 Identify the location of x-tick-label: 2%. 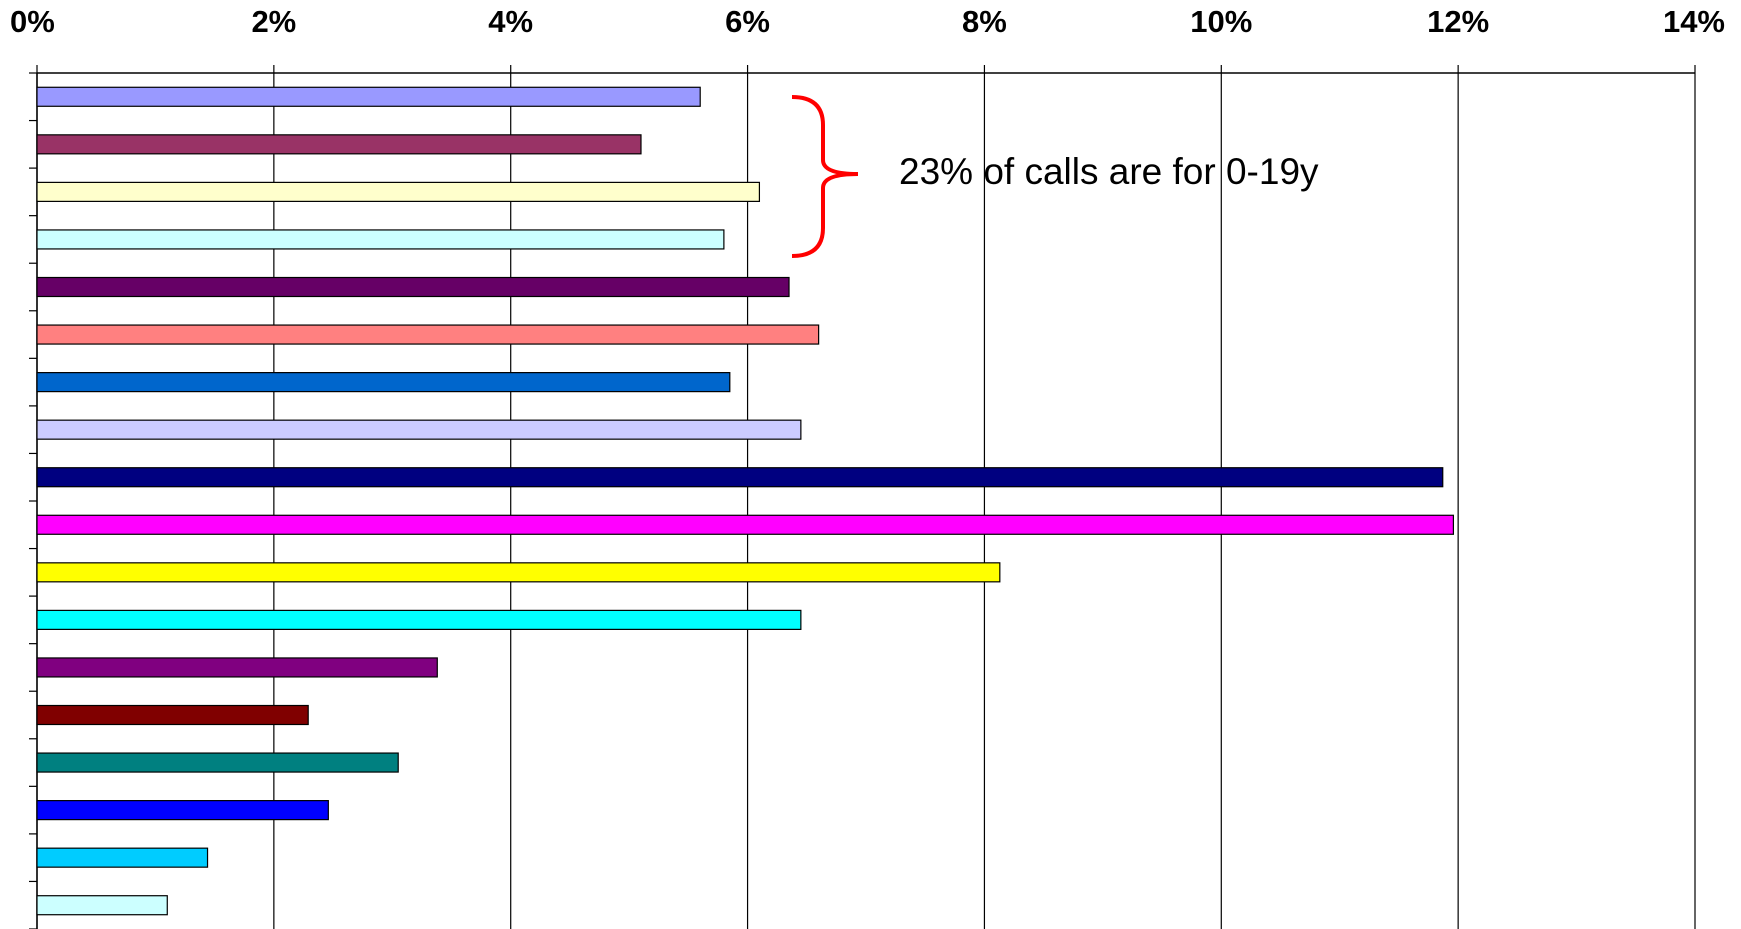
(273, 21).